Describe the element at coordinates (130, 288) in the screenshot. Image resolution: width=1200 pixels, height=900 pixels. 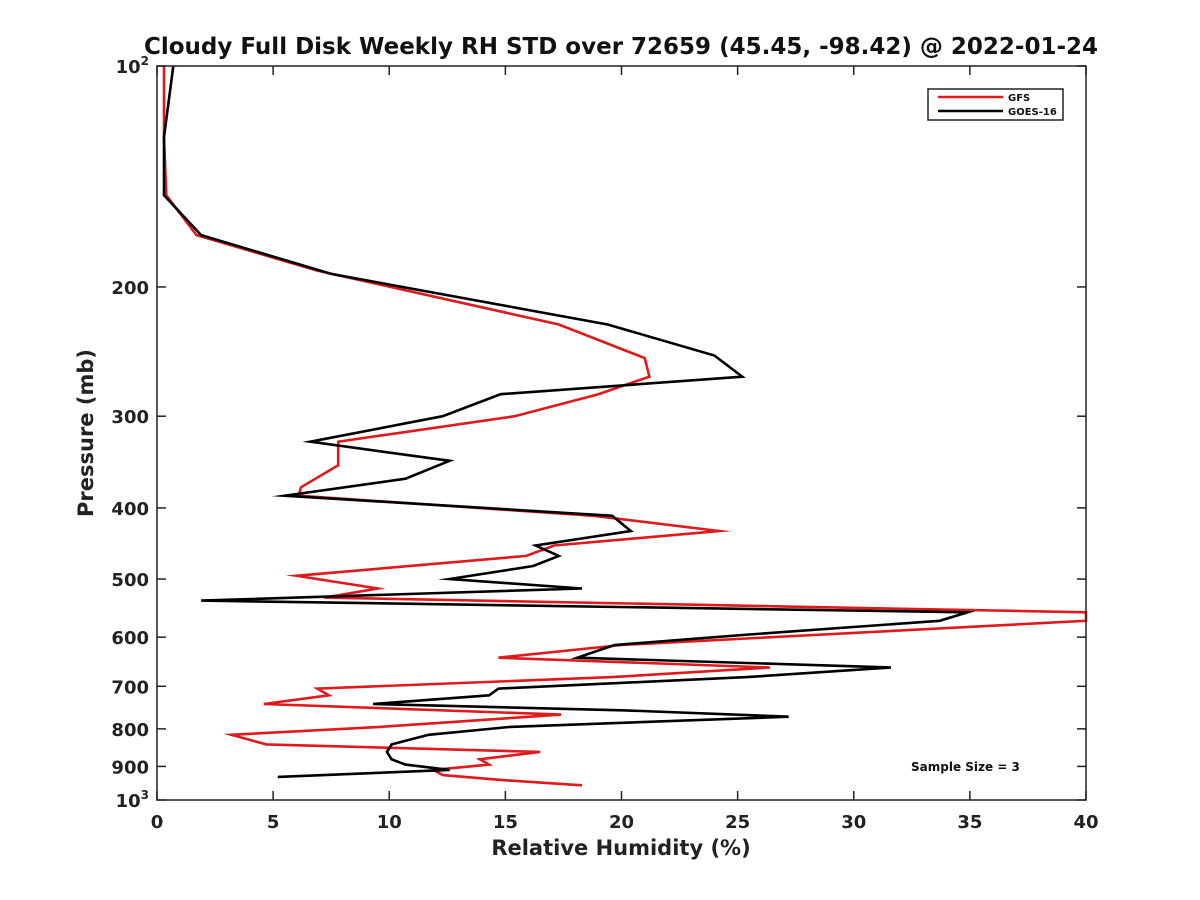
I see `y-tick-label: 200` at that location.